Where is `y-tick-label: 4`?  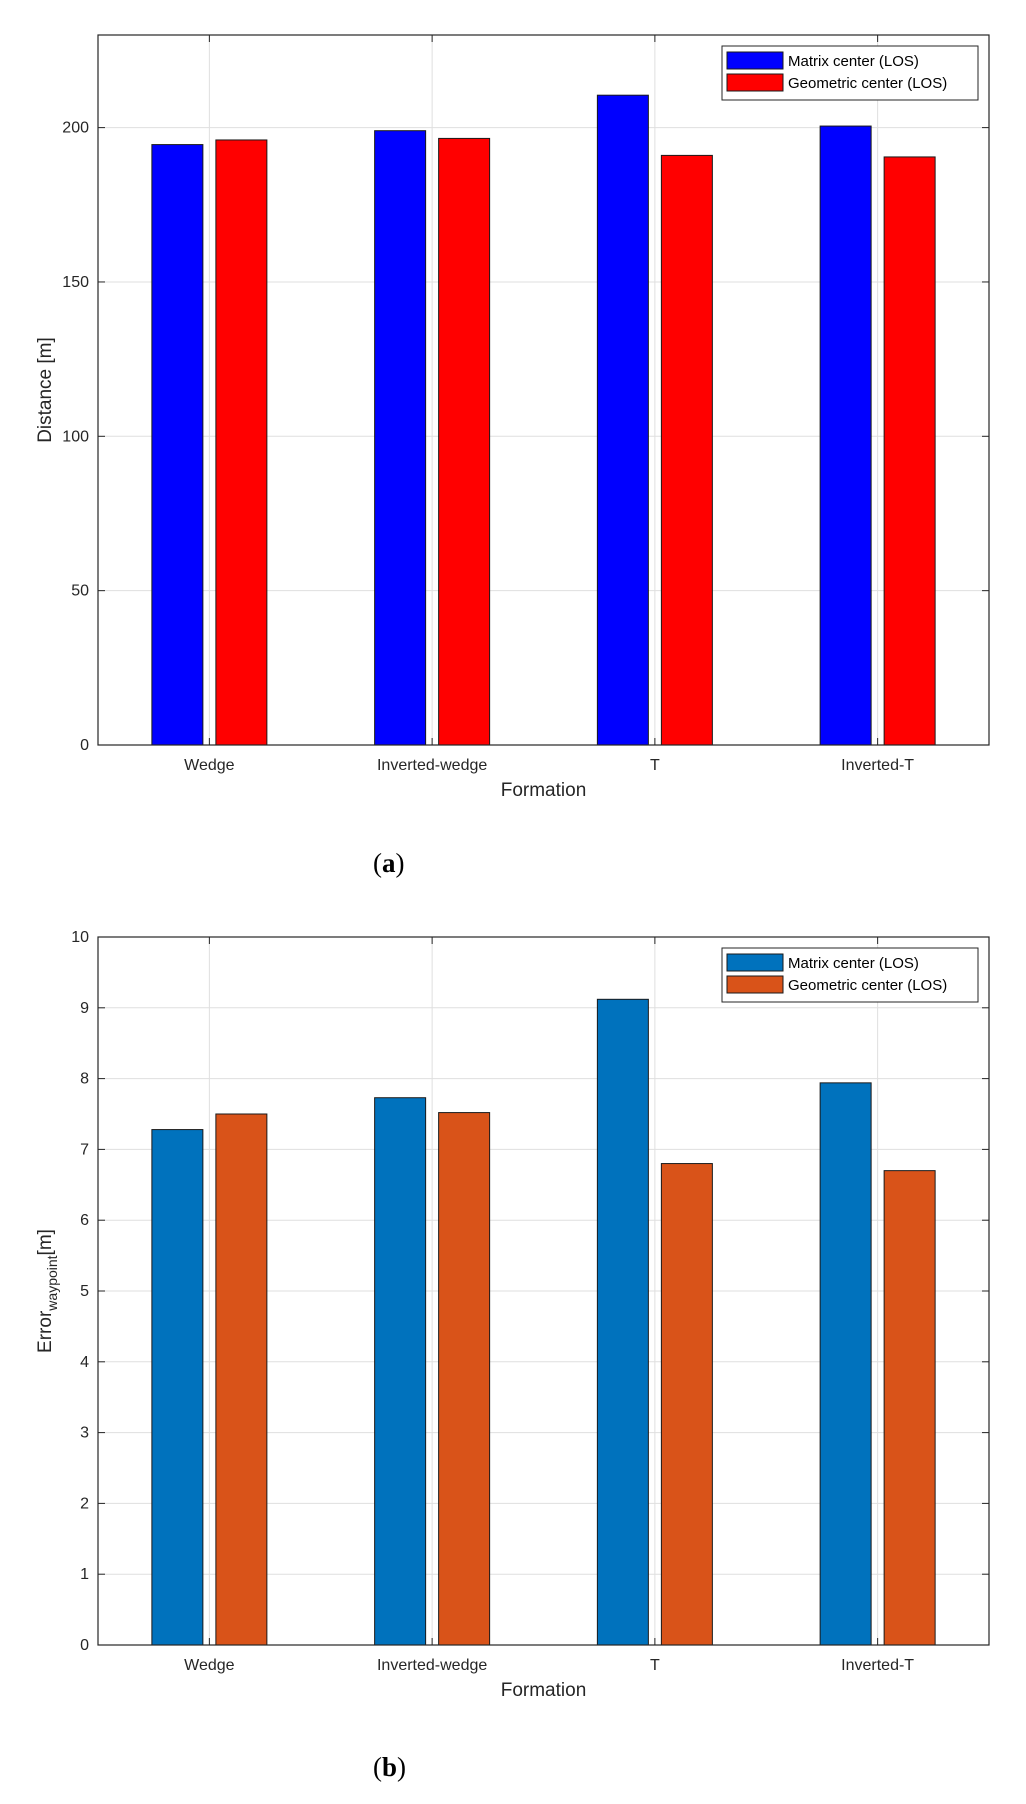 y-tick-label: 4 is located at coordinates (84, 1362).